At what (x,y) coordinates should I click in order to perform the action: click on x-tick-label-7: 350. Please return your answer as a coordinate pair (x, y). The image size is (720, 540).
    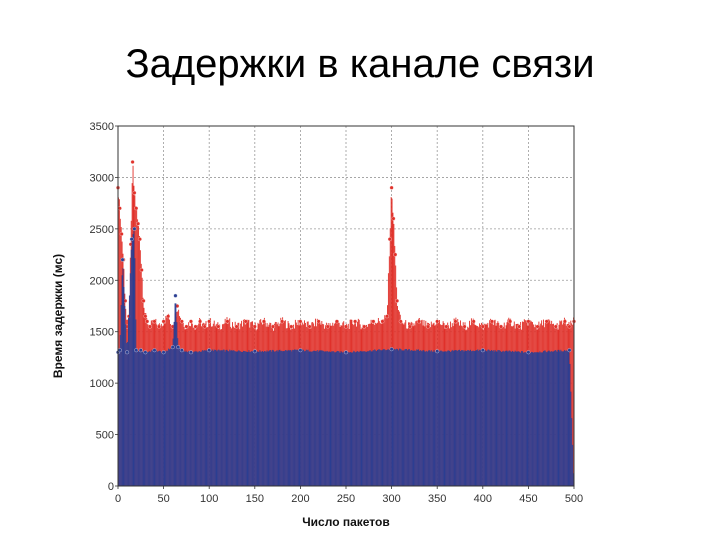
    Looking at the image, I should click on (437, 499).